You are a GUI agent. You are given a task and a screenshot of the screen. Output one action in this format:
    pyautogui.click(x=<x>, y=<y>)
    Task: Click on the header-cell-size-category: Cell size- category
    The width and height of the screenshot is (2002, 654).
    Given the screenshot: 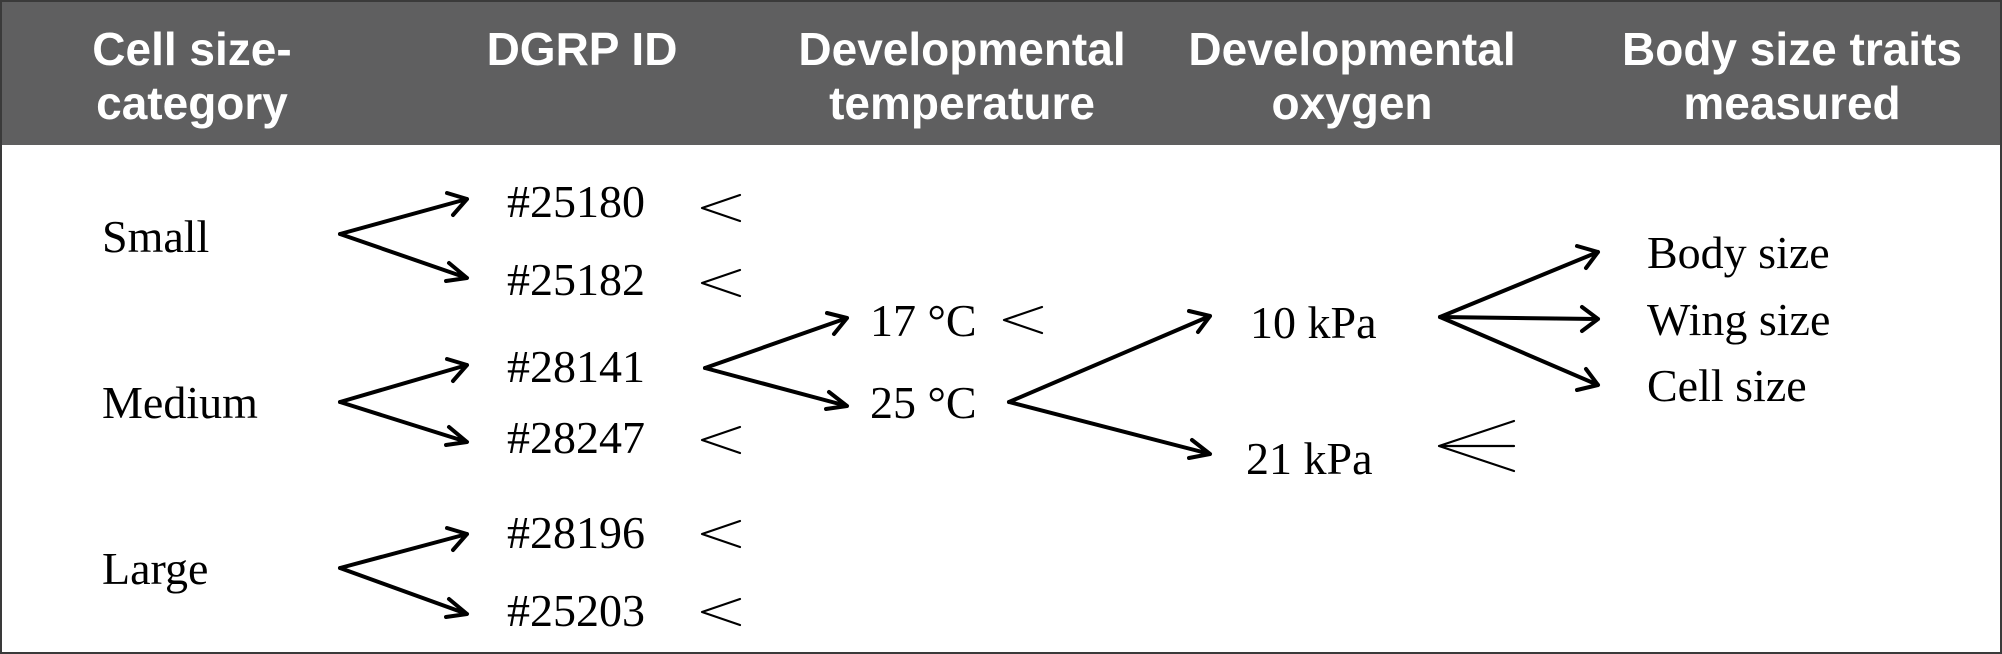 What is the action you would take?
    pyautogui.click(x=192, y=76)
    